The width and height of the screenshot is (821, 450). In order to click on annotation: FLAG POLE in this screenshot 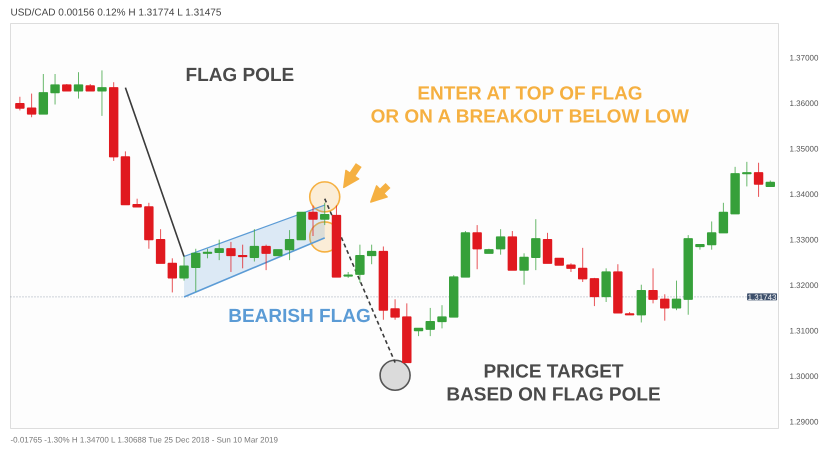, I will do `click(240, 75)`.